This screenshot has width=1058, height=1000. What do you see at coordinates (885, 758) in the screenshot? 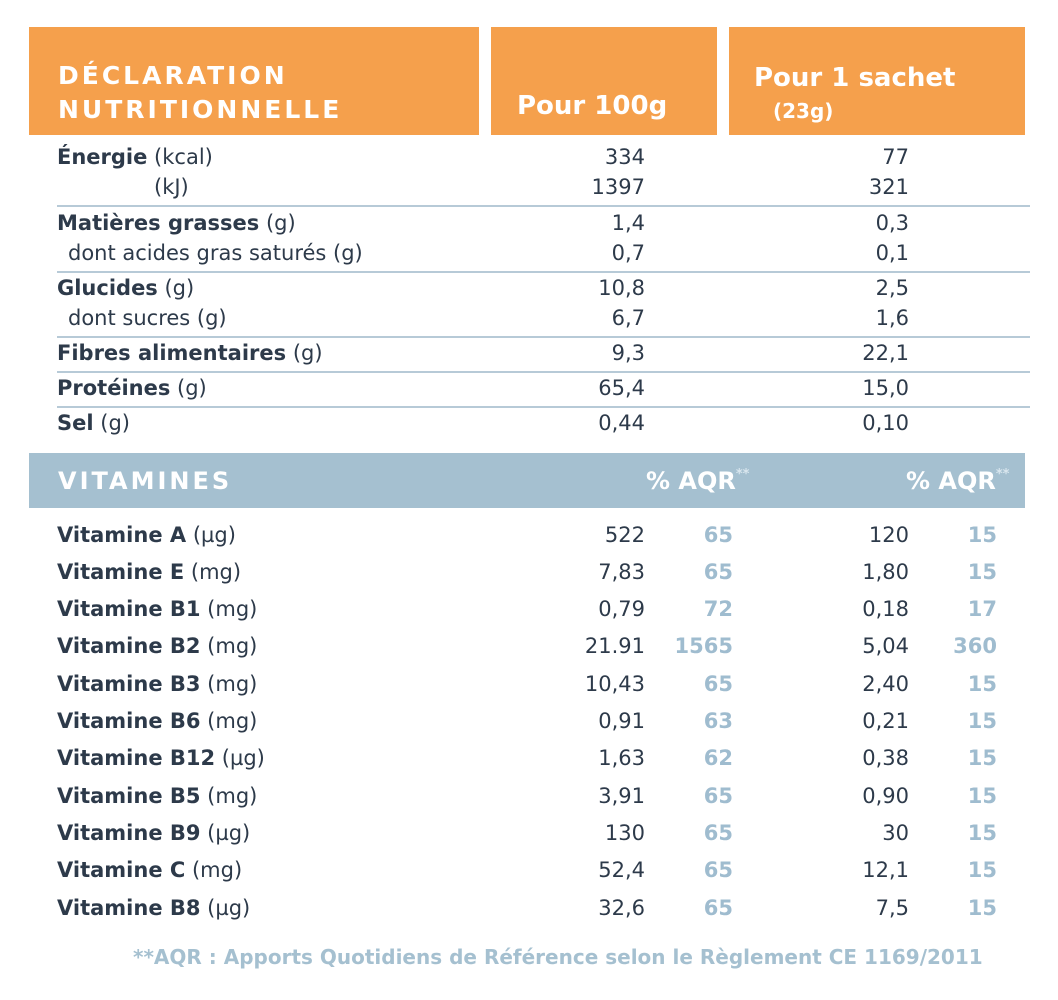
I see `vitamin-value-sachet: 0,38` at bounding box center [885, 758].